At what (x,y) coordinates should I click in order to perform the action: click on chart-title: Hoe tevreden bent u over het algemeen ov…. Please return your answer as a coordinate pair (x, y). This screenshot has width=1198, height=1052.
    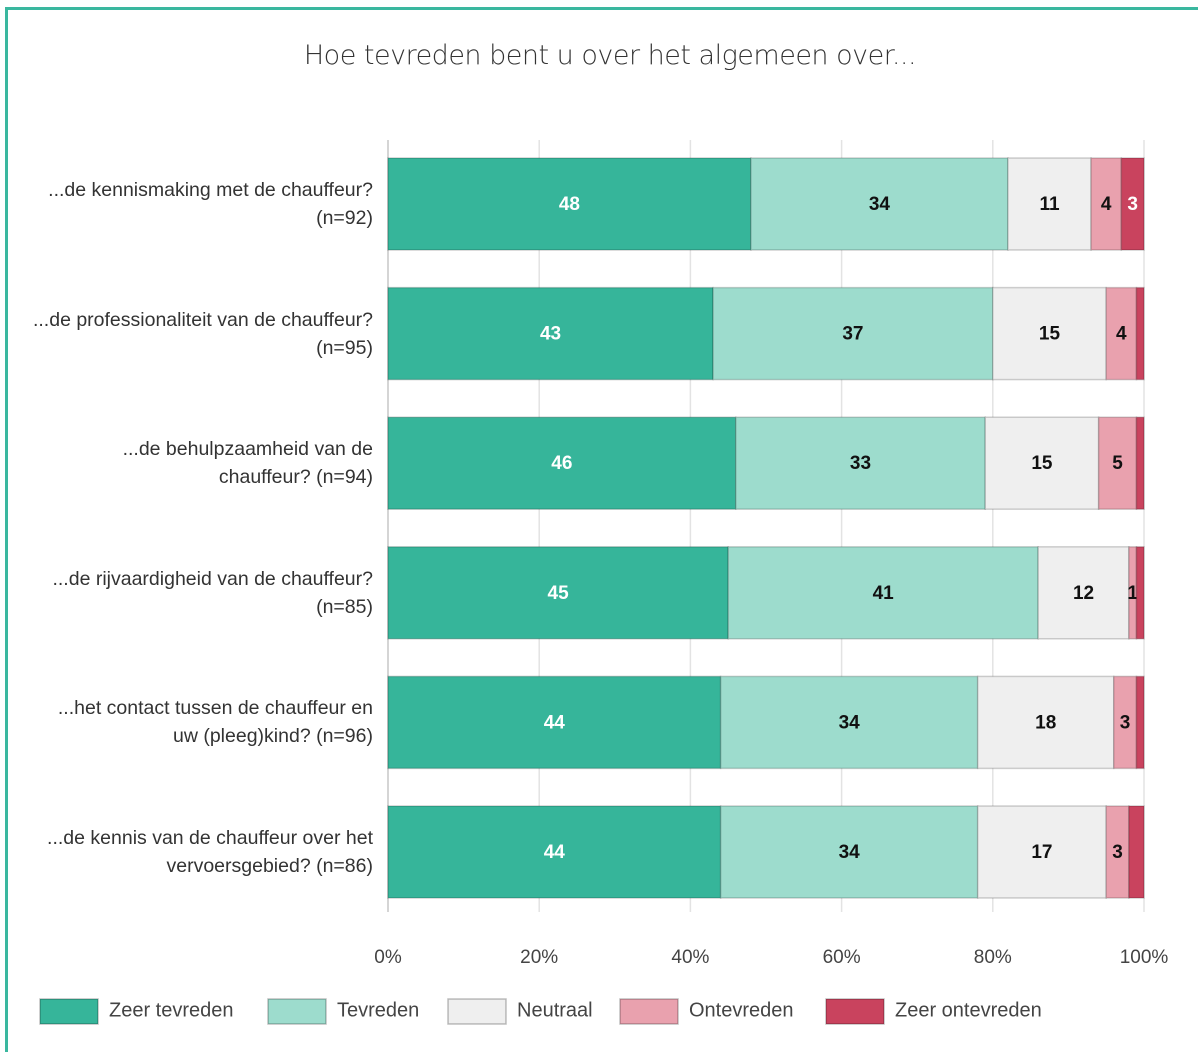
    Looking at the image, I should click on (610, 55).